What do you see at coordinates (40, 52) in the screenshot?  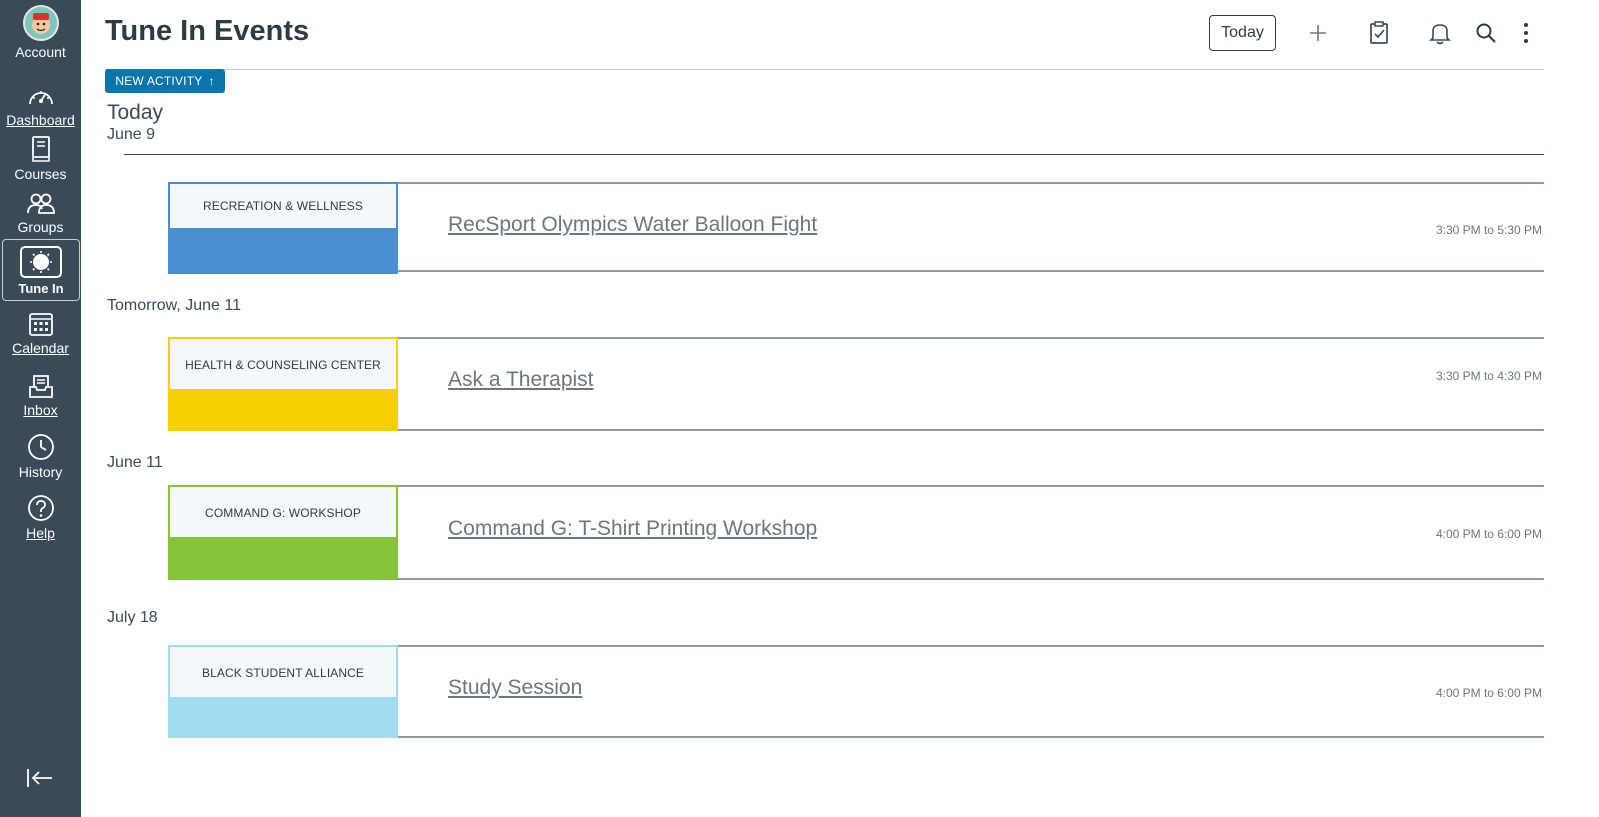 I see `nav-account-label: Account` at bounding box center [40, 52].